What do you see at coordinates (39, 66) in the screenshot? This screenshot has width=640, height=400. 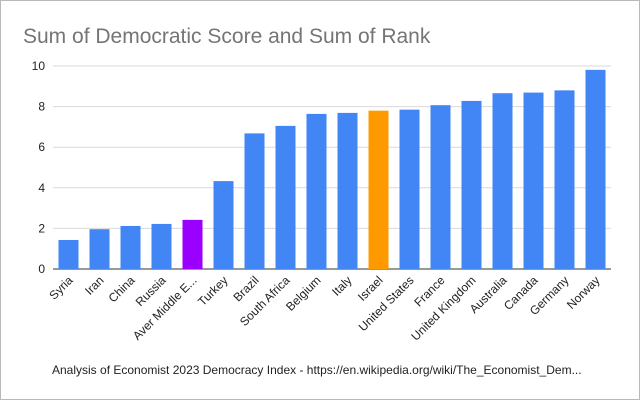 I see `y-tick-label: 10` at bounding box center [39, 66].